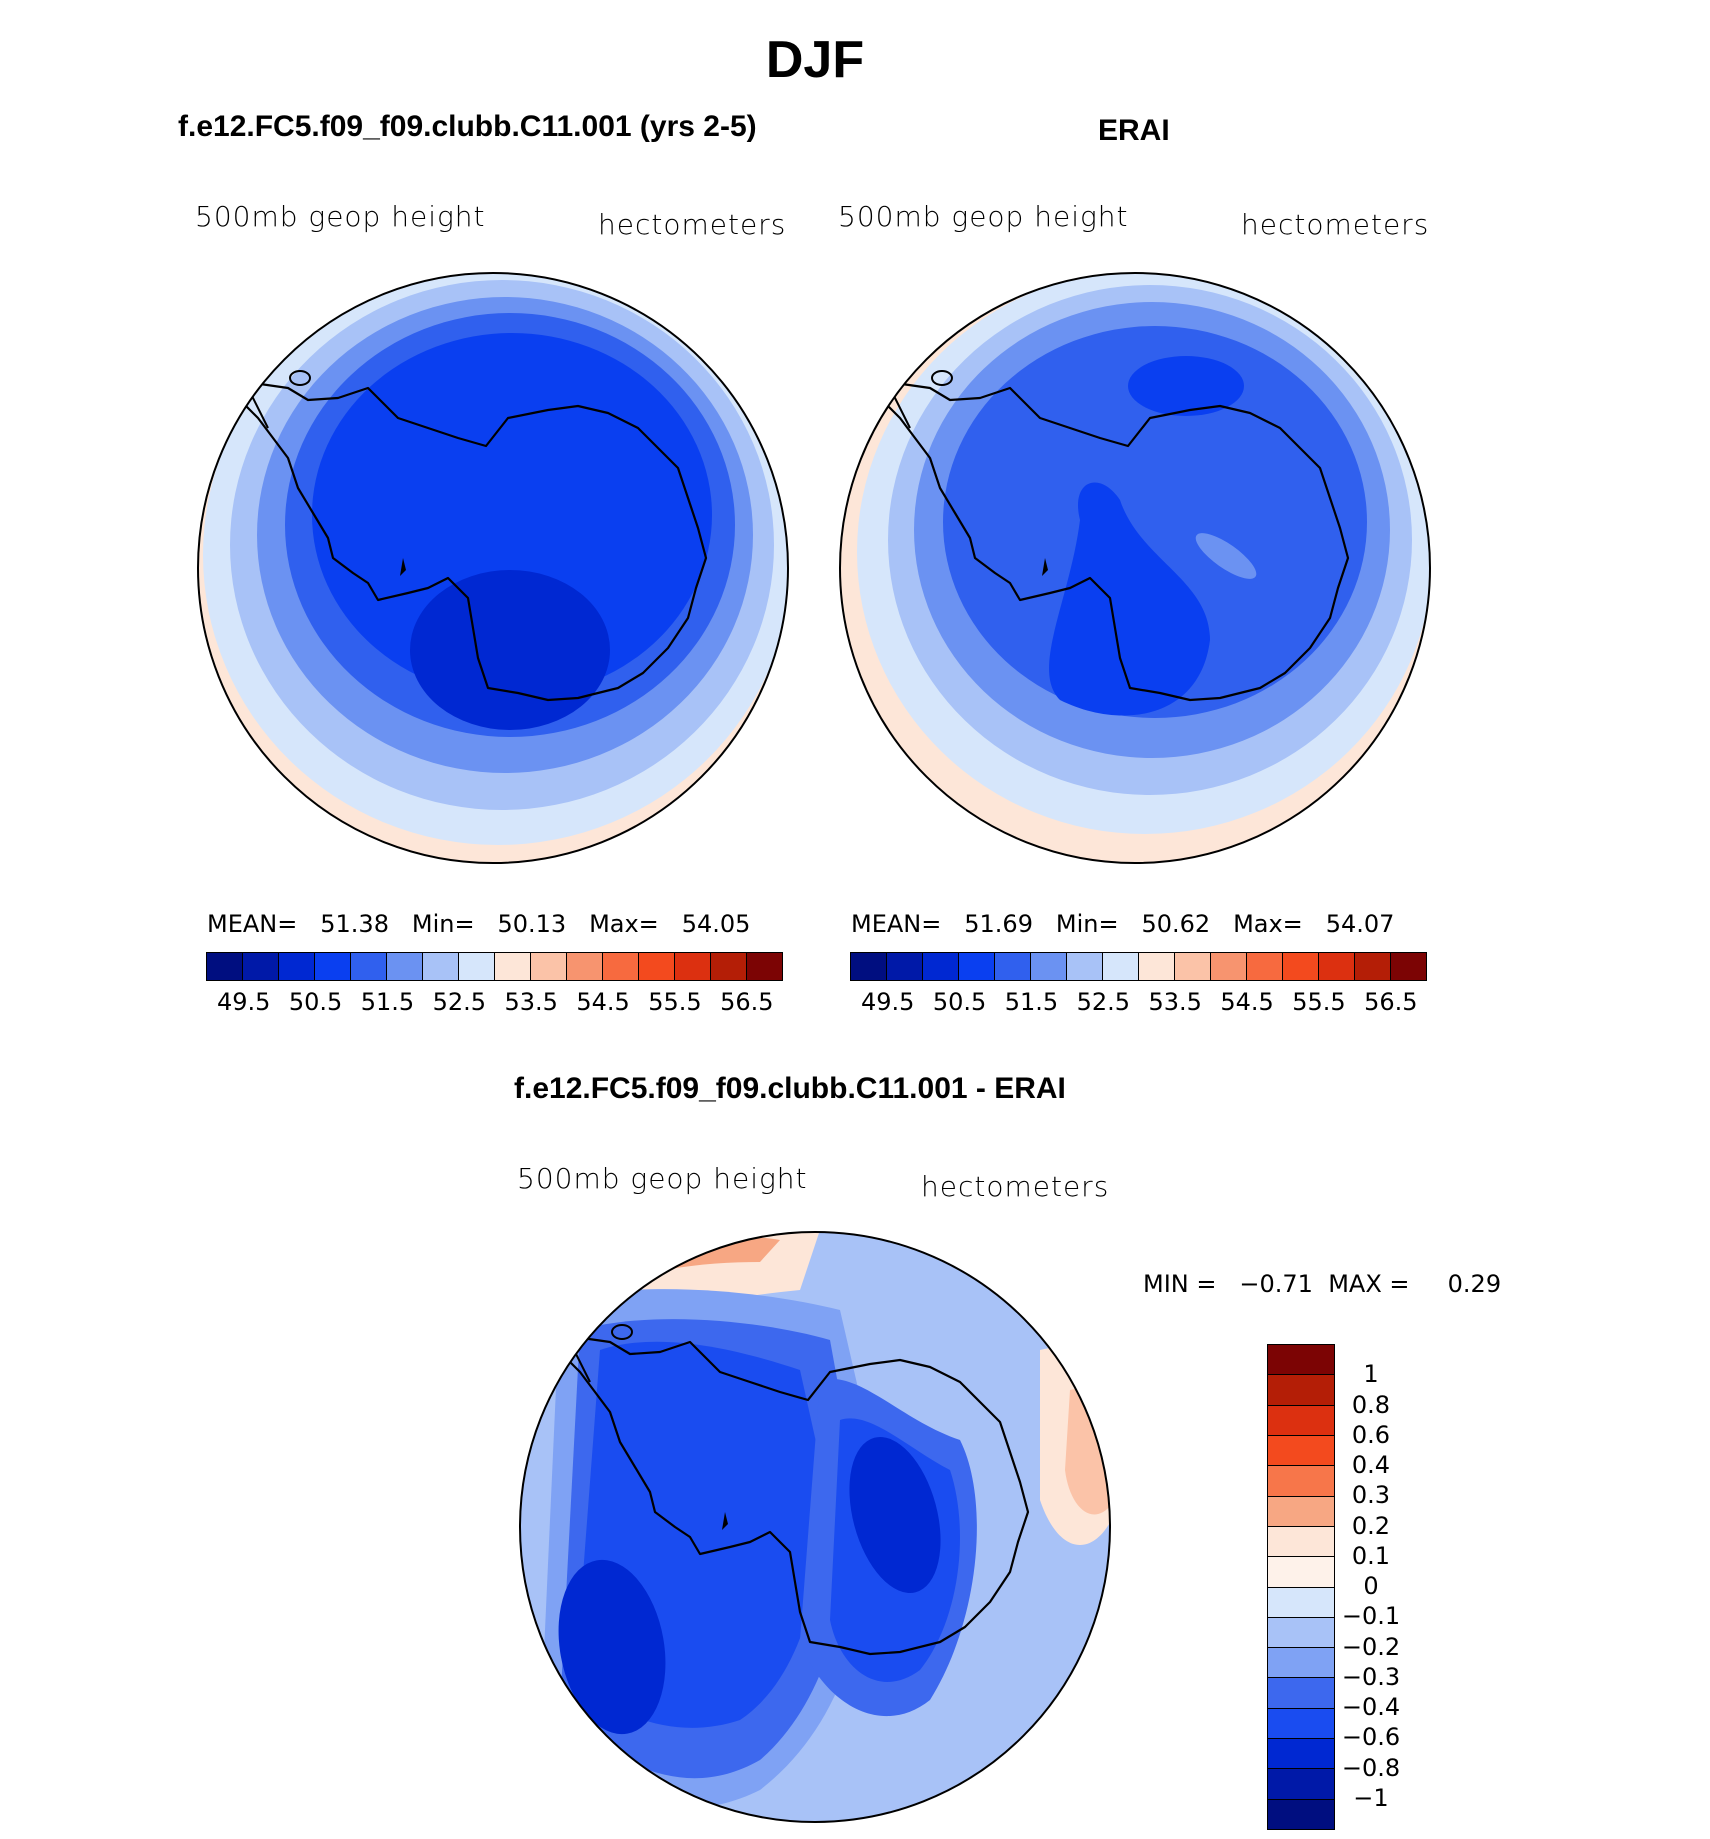  Describe the element at coordinates (387, 1002) in the screenshot. I see `model-colorbar-tick-label: 51.5` at that location.